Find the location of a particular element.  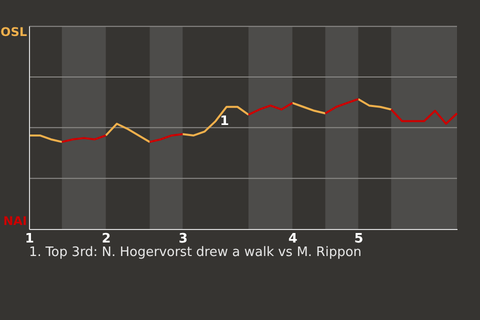

x-tick-label: 4 is located at coordinates (293, 239).